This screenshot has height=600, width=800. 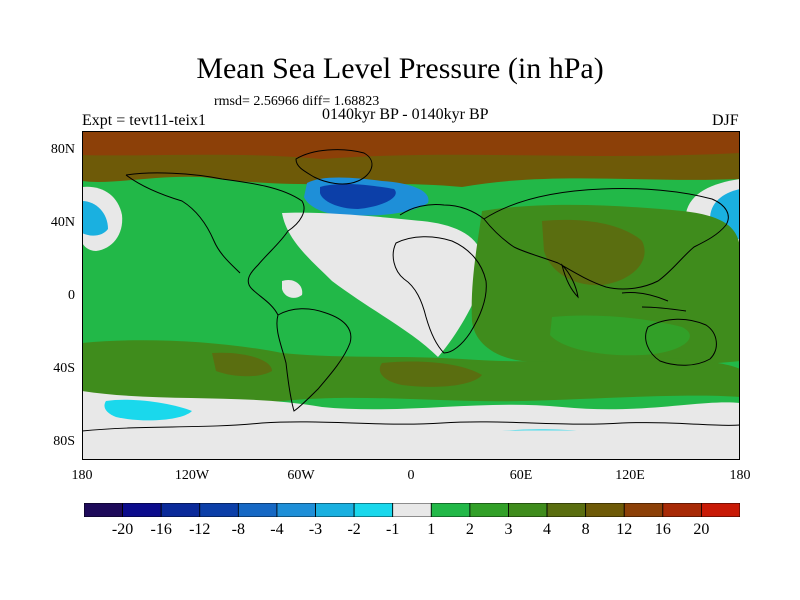 I want to click on eastern-pacific-neutral, so click(x=292, y=288).